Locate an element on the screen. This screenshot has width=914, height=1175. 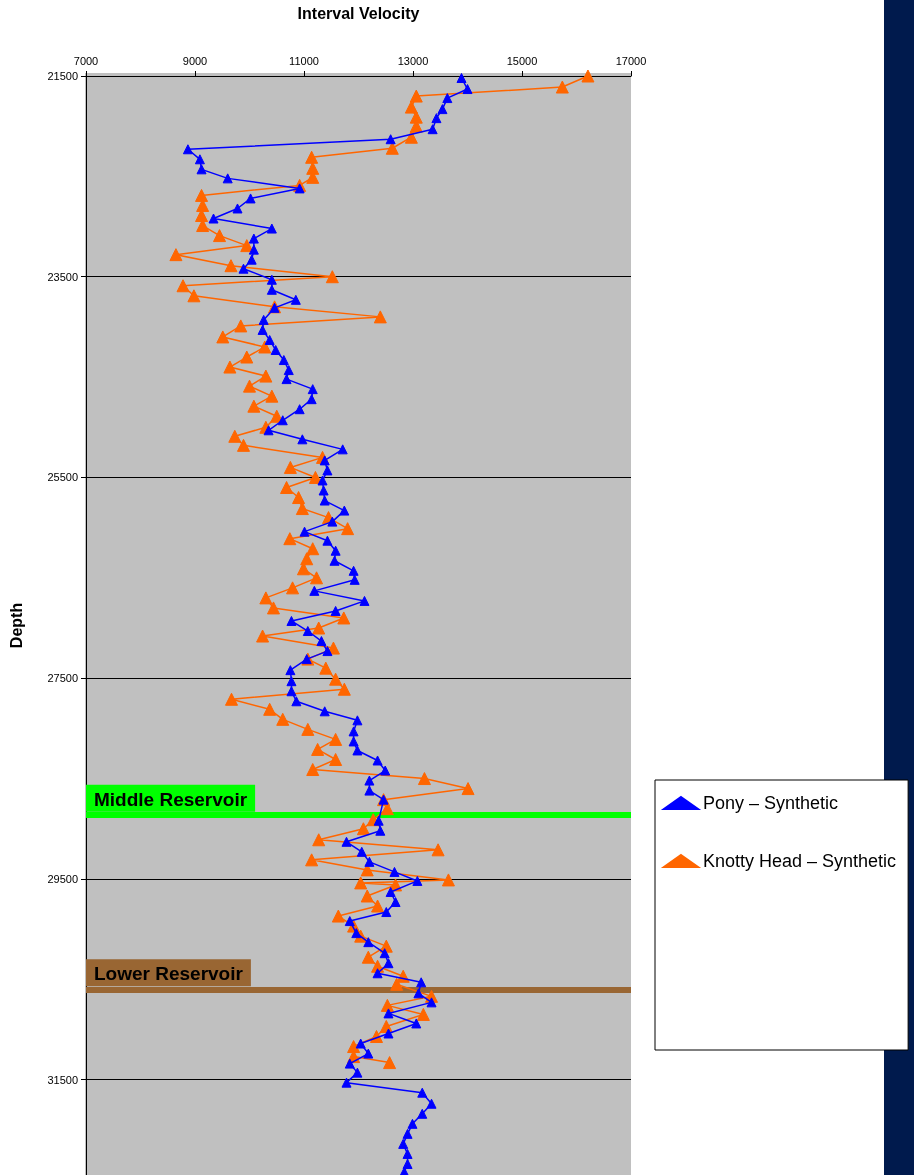
x-tick-label: 15000 is located at coordinates (522, 60).